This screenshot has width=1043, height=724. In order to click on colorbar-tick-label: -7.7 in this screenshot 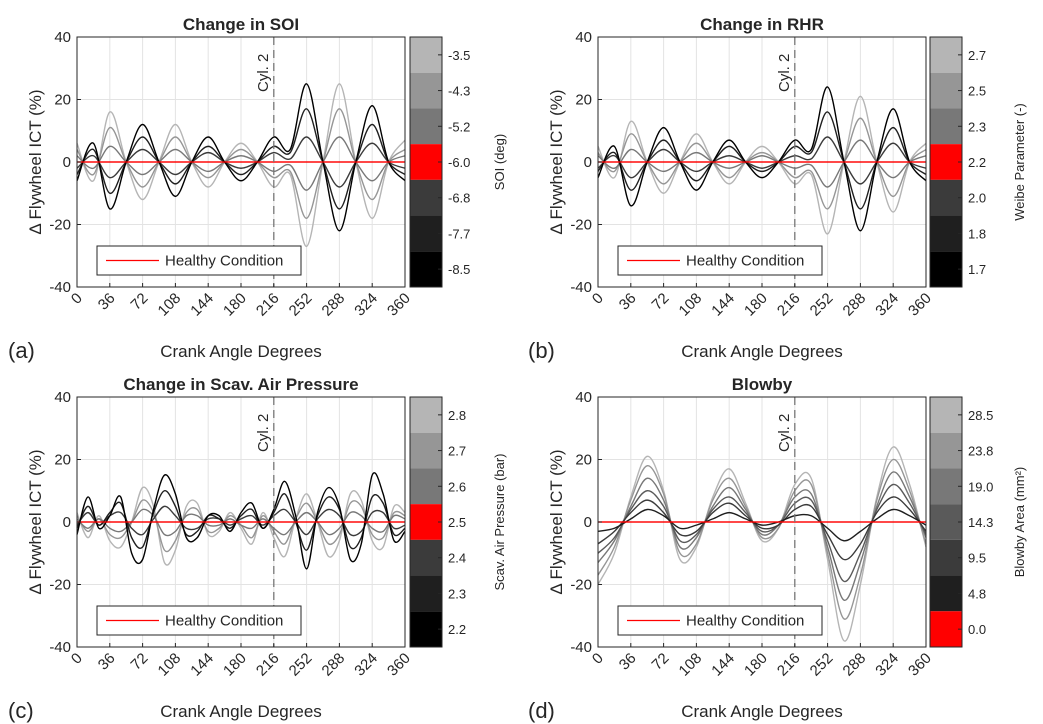, I will do `click(459, 233)`.